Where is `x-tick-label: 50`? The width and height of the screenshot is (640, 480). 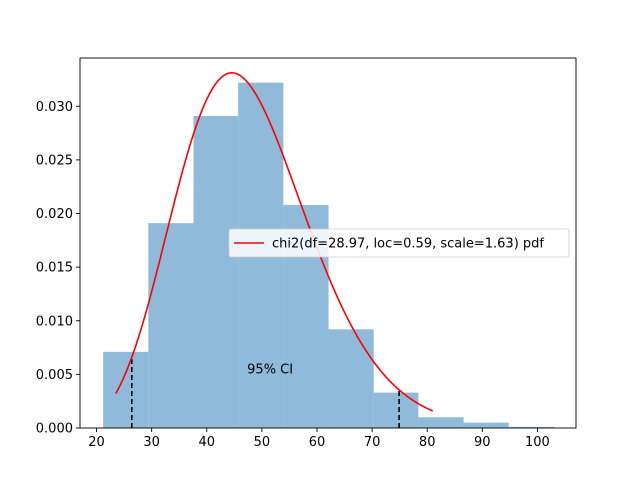
x-tick-label: 50 is located at coordinates (262, 442).